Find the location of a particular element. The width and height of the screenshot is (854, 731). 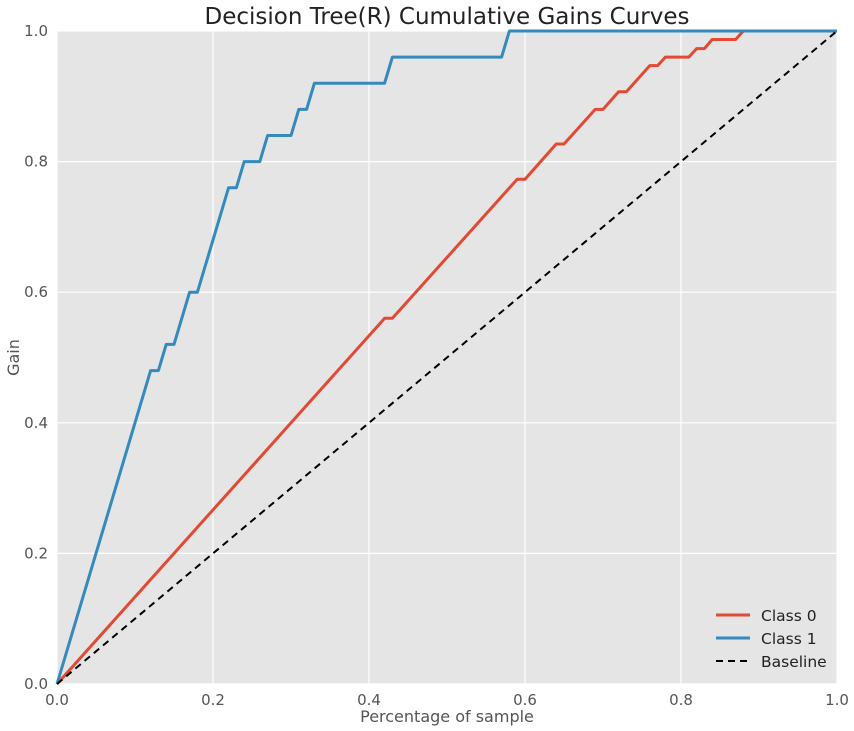

y-tick-label: 1.0 is located at coordinates (36, 31).